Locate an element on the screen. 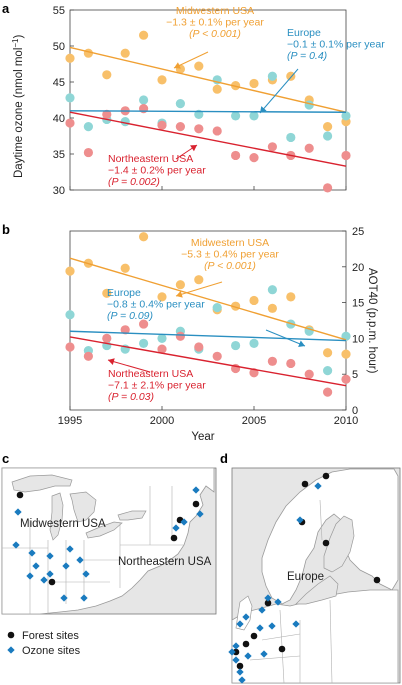 The image size is (402, 685). midwest-annotation-line: −1.3 ± 0.1% per year is located at coordinates (215, 23).